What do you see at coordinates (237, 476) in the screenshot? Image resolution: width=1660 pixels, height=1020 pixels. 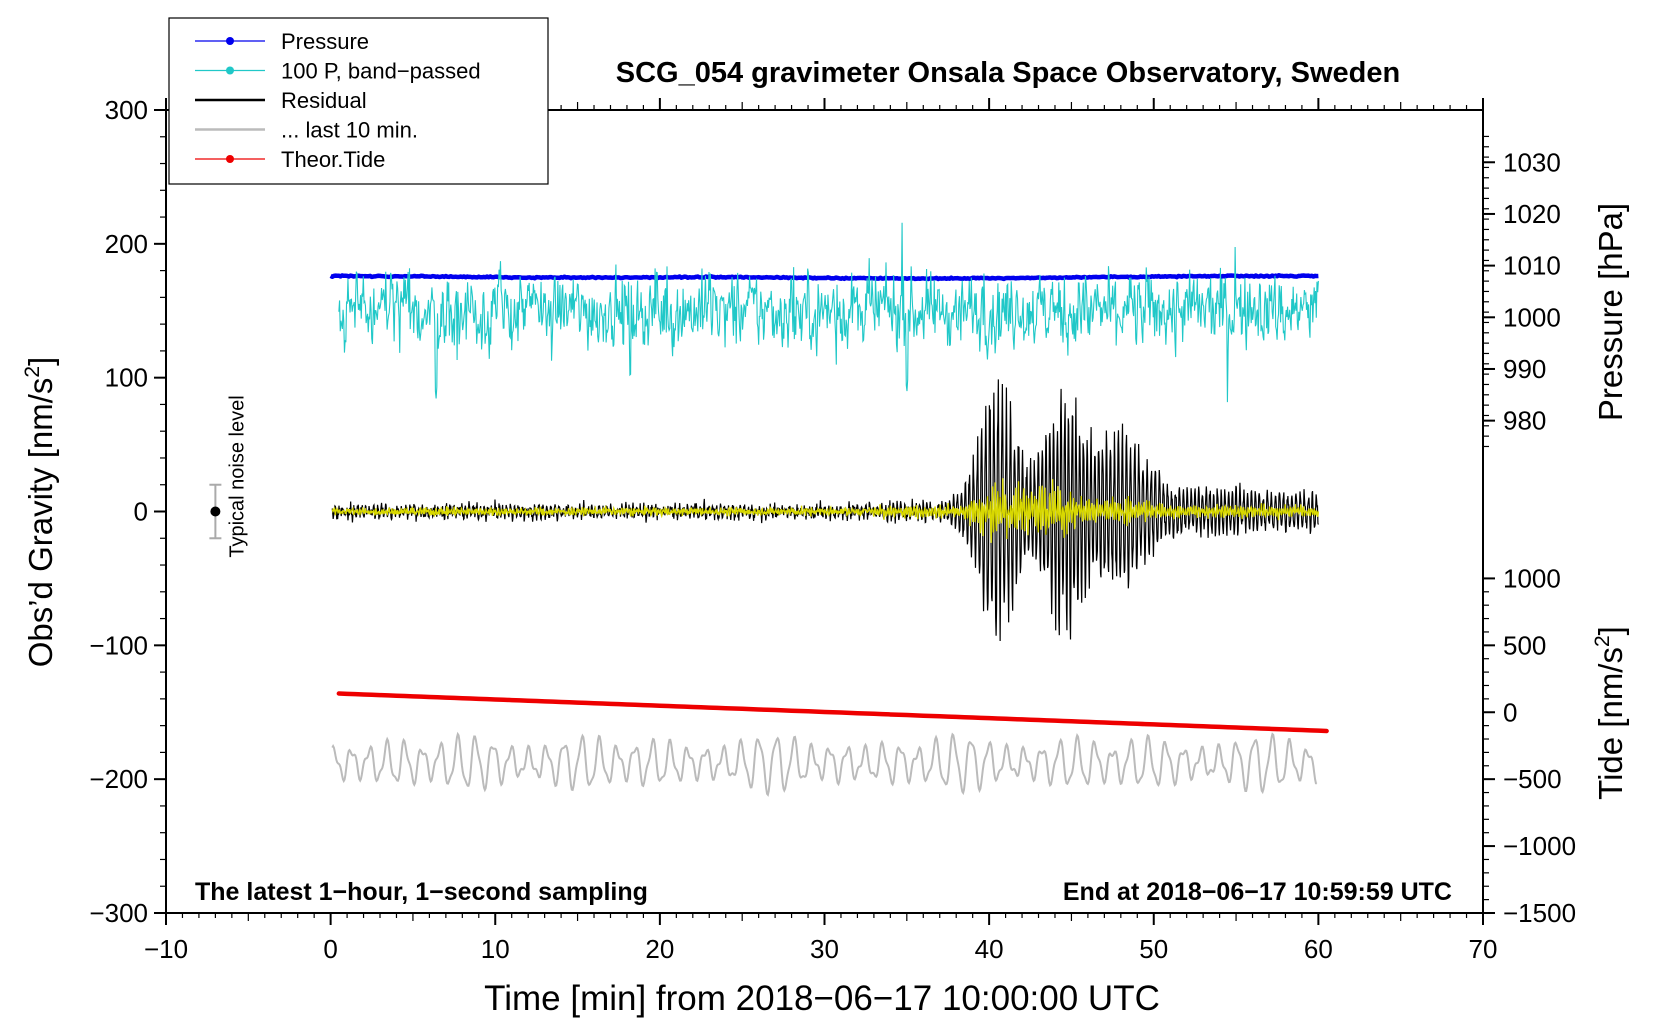 I see `noise-level-label: Typical noise level` at bounding box center [237, 476].